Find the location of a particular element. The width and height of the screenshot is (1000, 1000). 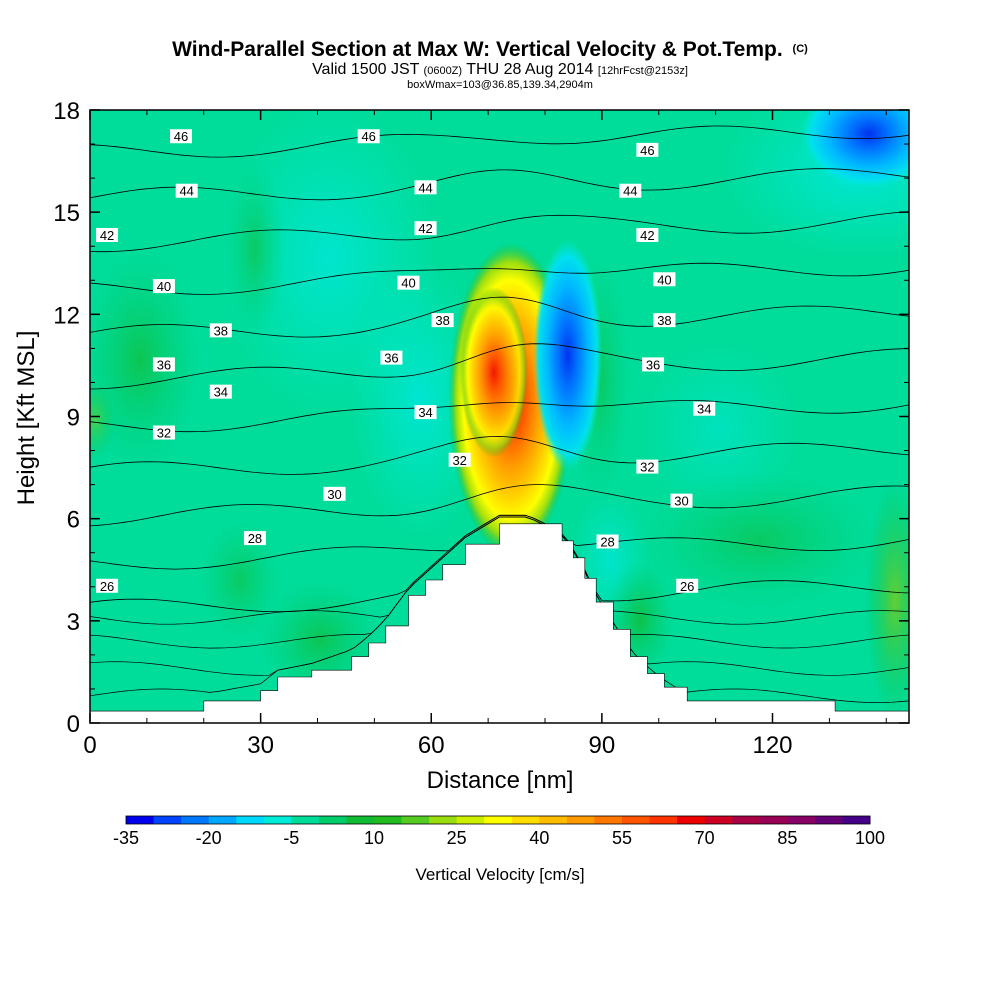

colorbar-tick-label: -20 is located at coordinates (209, 838).